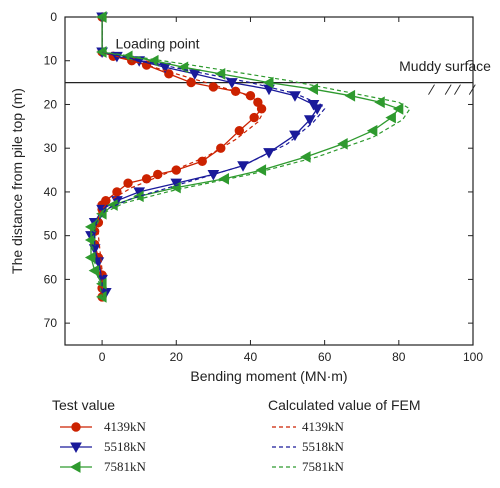  What do you see at coordinates (51, 148) in the screenshot?
I see `y-tick-label: 30` at bounding box center [51, 148].